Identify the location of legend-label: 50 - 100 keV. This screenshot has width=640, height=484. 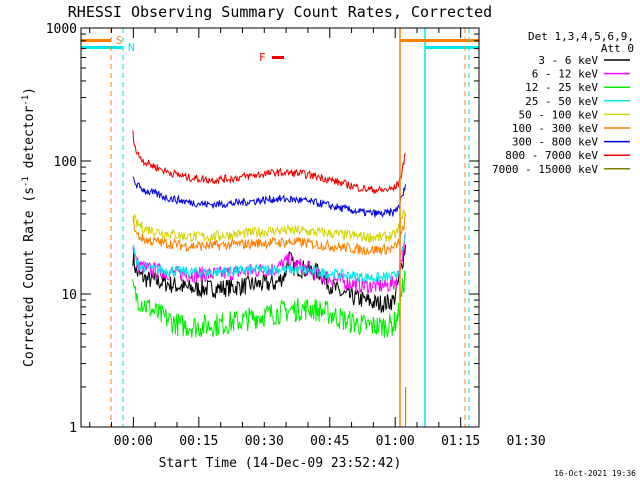
(559, 114).